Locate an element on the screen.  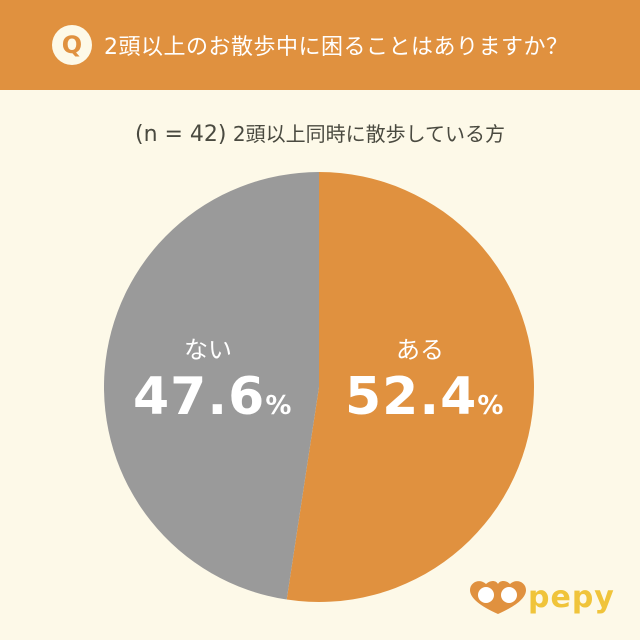
logo-text: pepy is located at coordinates (571, 597).